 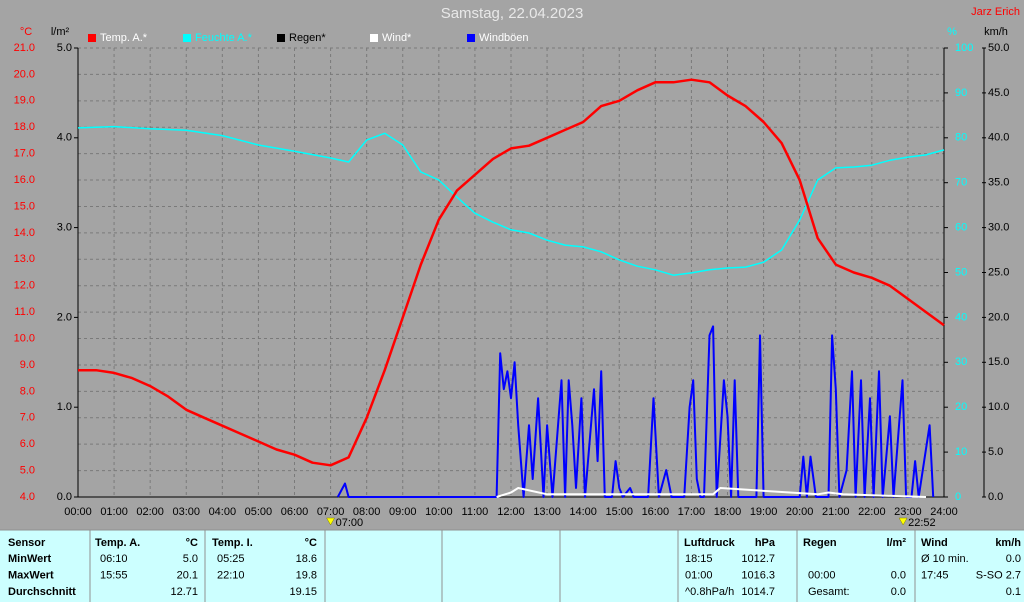 I want to click on x-tick-label: 14:00, so click(x=583, y=512).